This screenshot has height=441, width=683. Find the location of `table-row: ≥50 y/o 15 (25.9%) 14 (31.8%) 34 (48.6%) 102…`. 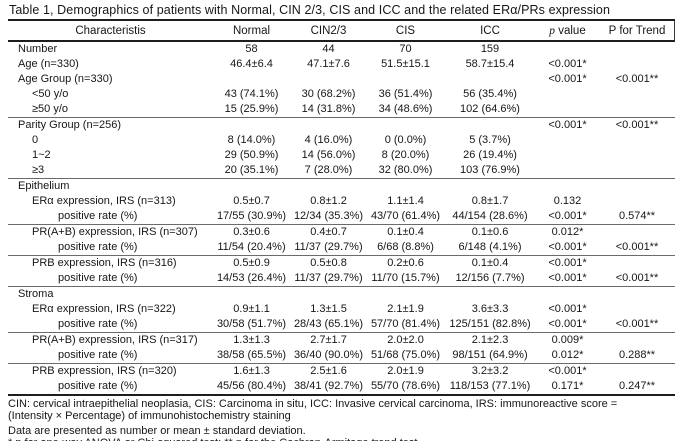

table-row: ≥50 y/o 15 (25.9%) 14 (31.8%) 34 (48.6%) 102… is located at coordinates (341, 109).